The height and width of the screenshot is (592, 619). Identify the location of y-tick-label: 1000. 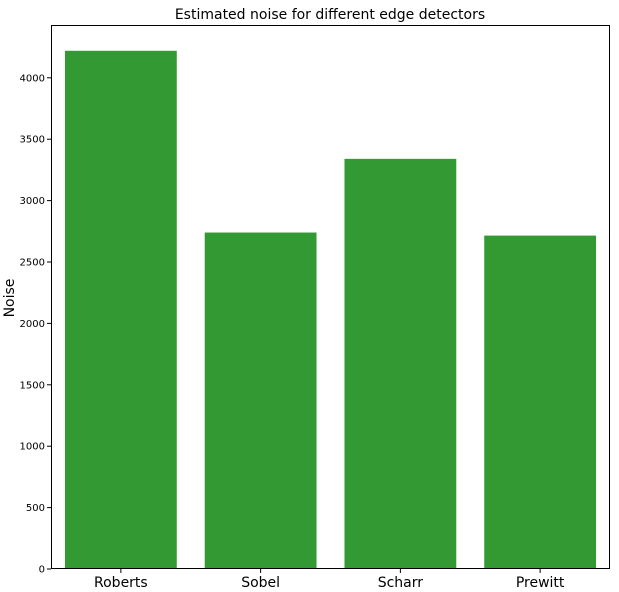
(32, 447).